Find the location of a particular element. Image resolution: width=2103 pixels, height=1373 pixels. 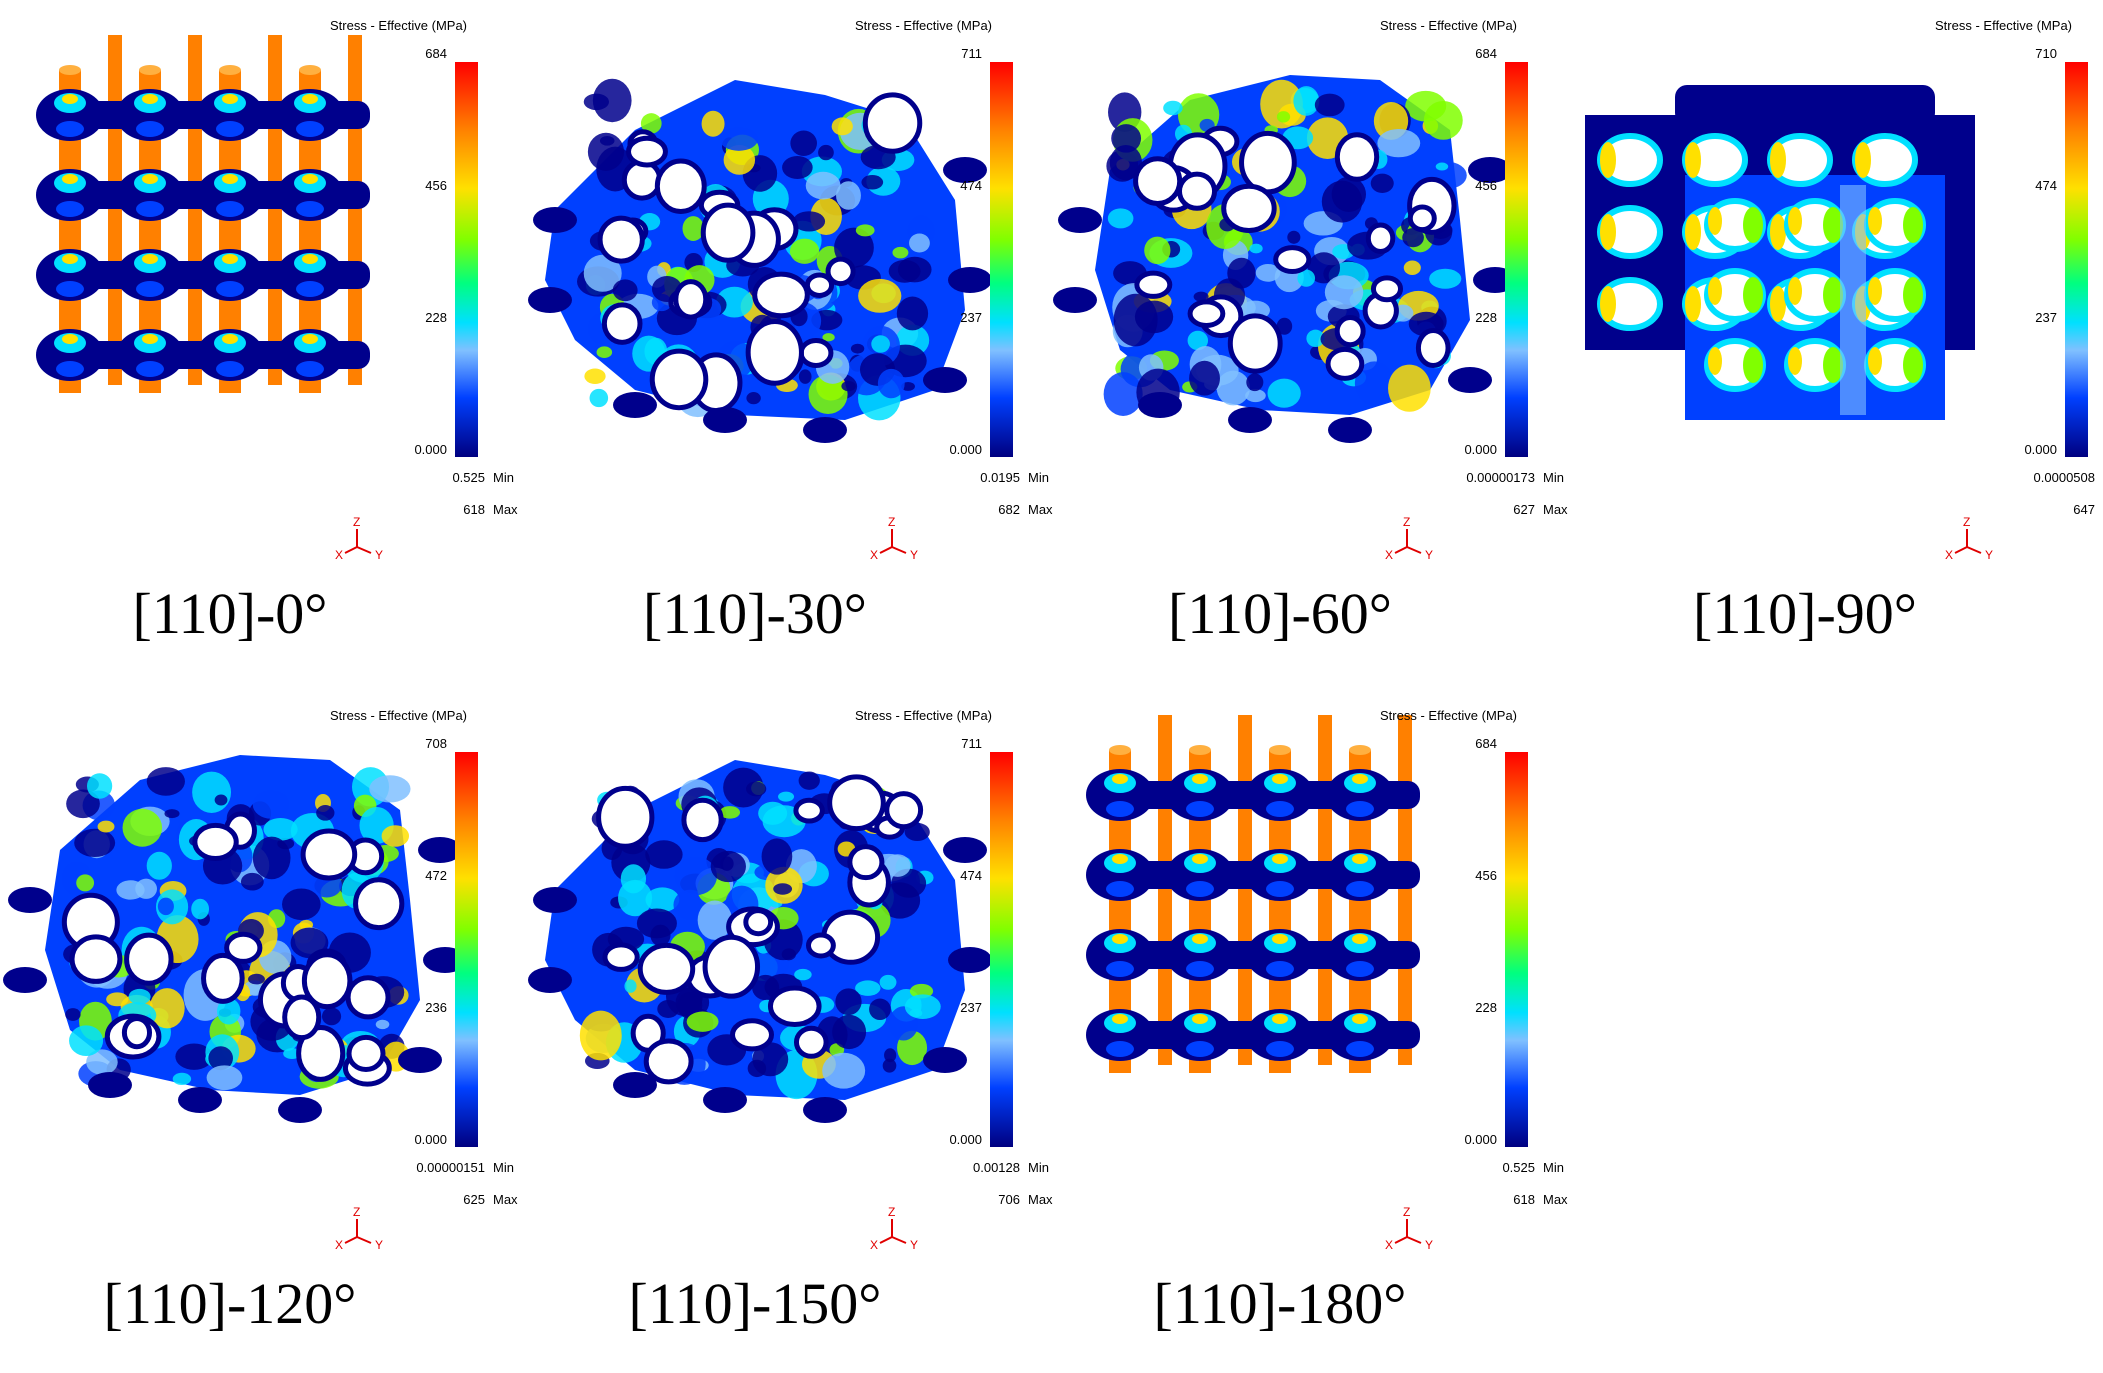

panel-caption: [110]-0° is located at coordinates (230, 613).